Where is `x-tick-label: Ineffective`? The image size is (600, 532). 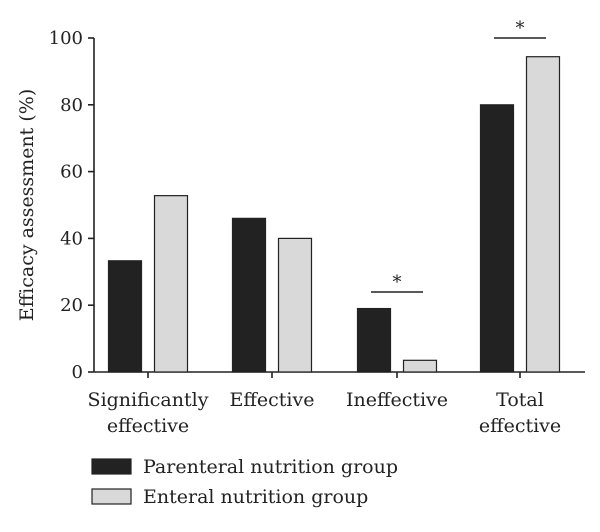 x-tick-label: Ineffective is located at coordinates (397, 400).